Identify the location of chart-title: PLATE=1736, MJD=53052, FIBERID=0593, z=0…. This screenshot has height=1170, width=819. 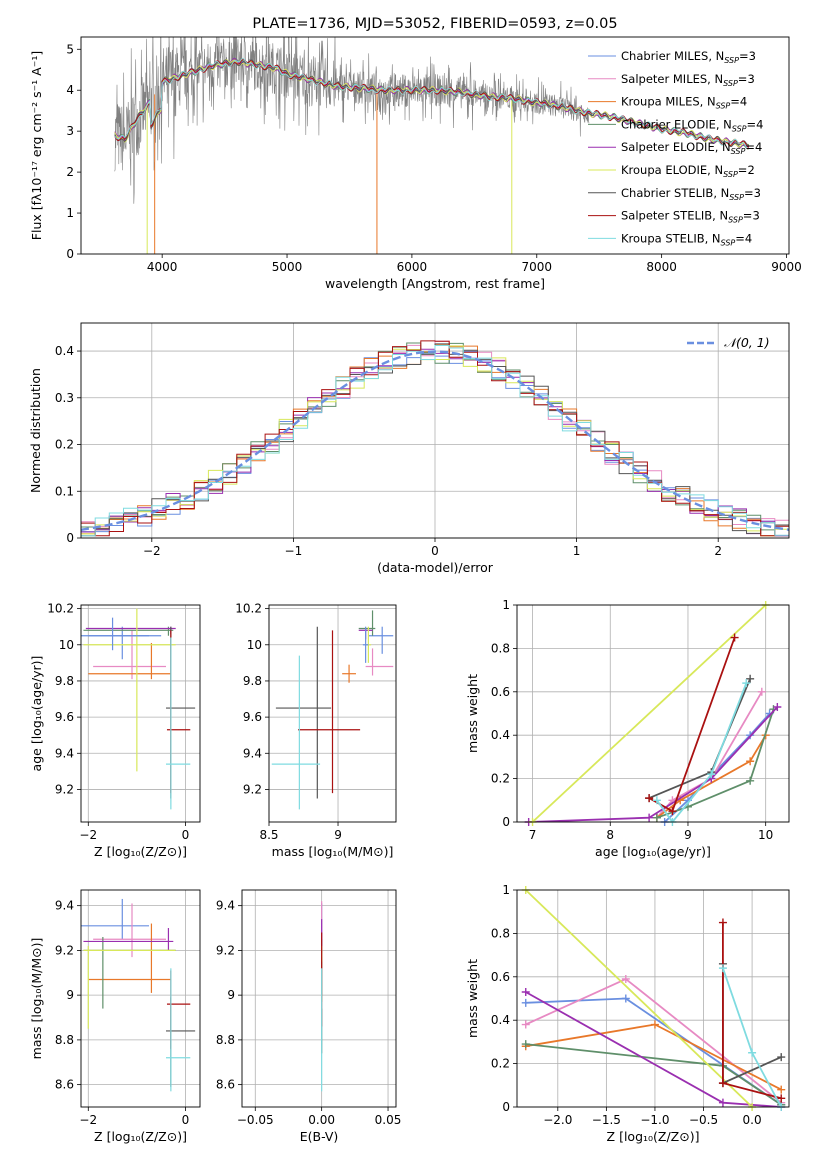
(434, 24).